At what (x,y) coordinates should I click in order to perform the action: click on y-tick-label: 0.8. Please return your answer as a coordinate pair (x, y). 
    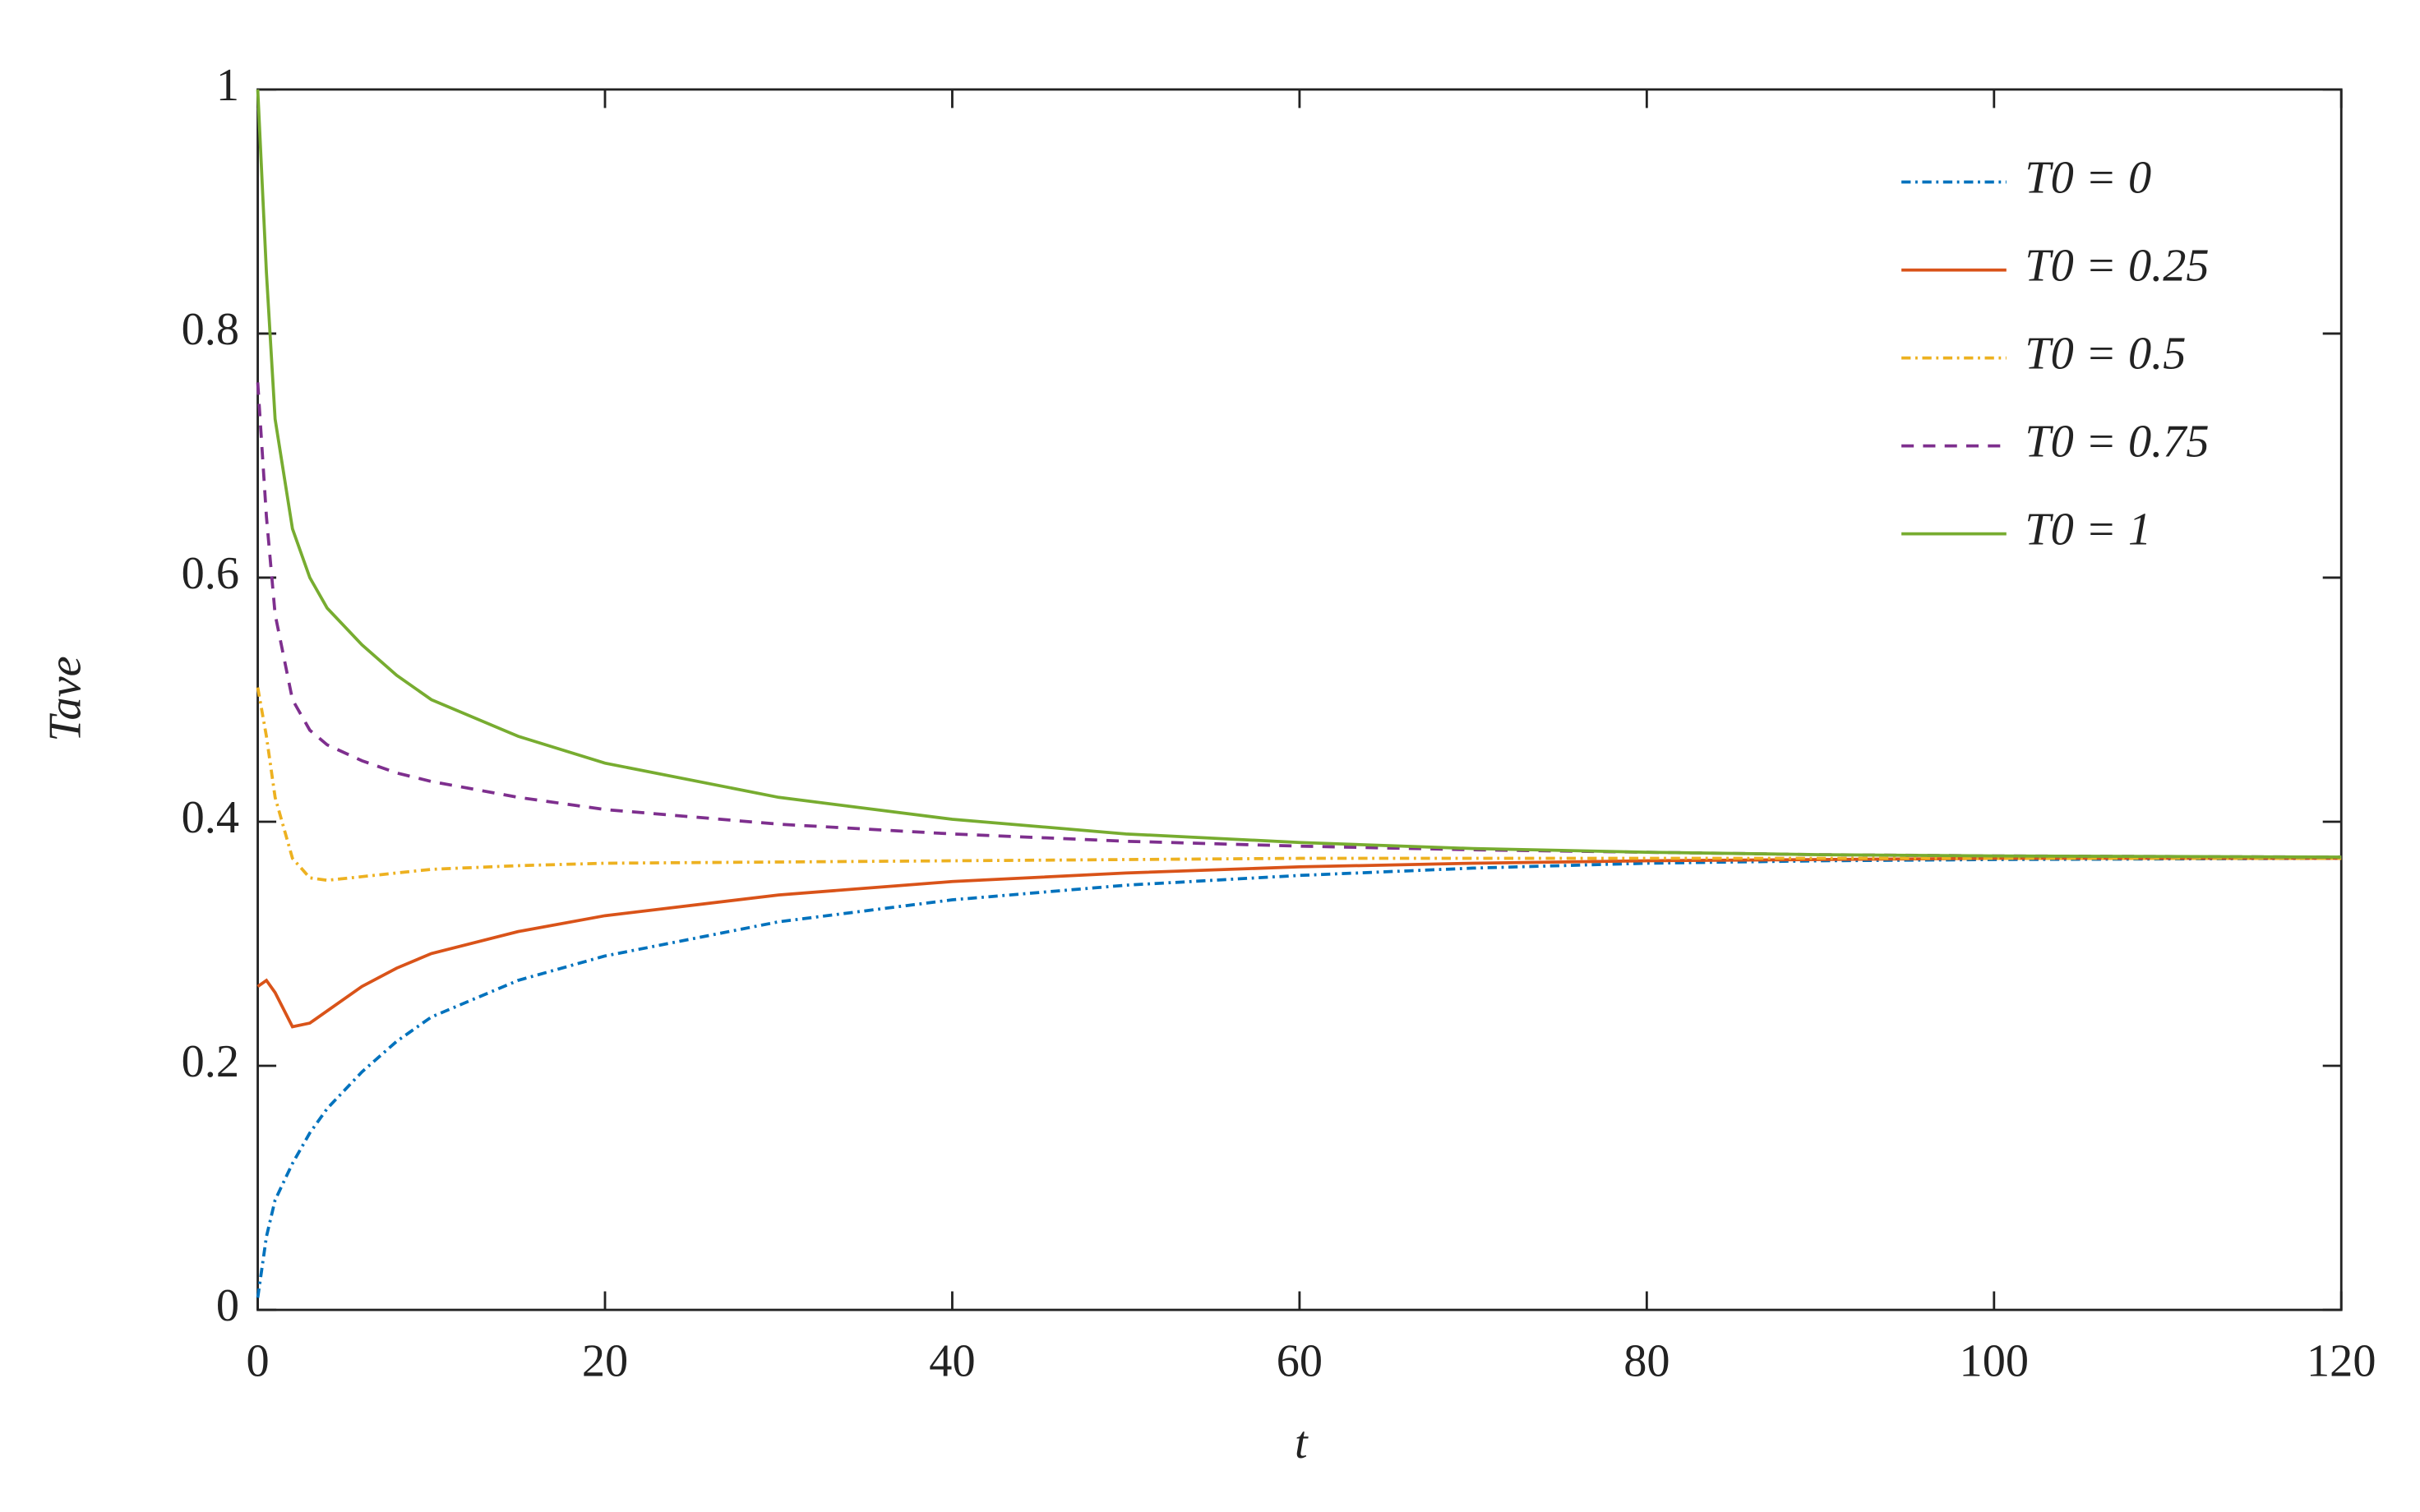
    Looking at the image, I should click on (210, 330).